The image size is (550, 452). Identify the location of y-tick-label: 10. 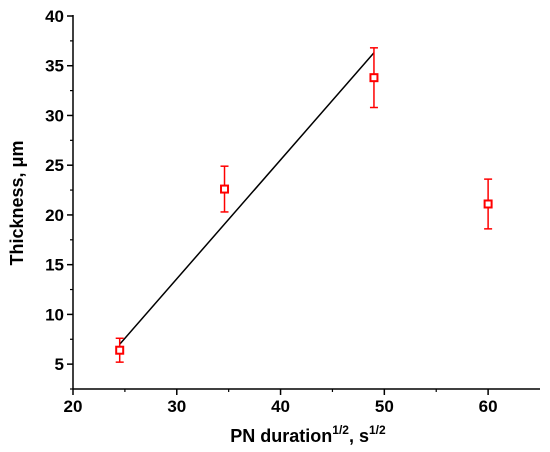
(54, 314).